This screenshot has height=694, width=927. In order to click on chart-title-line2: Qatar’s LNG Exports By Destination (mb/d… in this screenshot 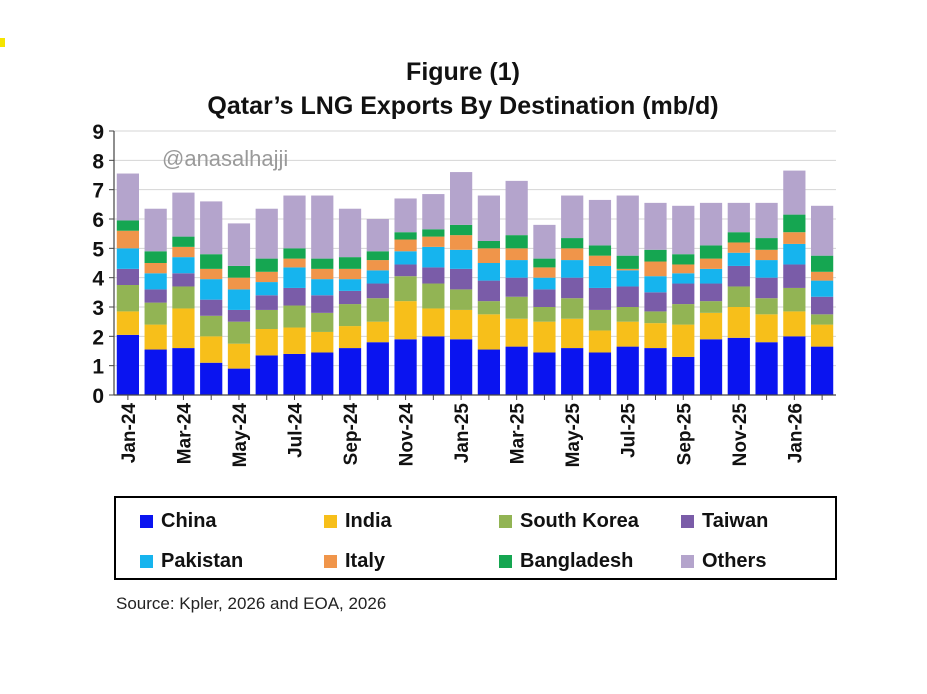, I will do `click(462, 106)`.